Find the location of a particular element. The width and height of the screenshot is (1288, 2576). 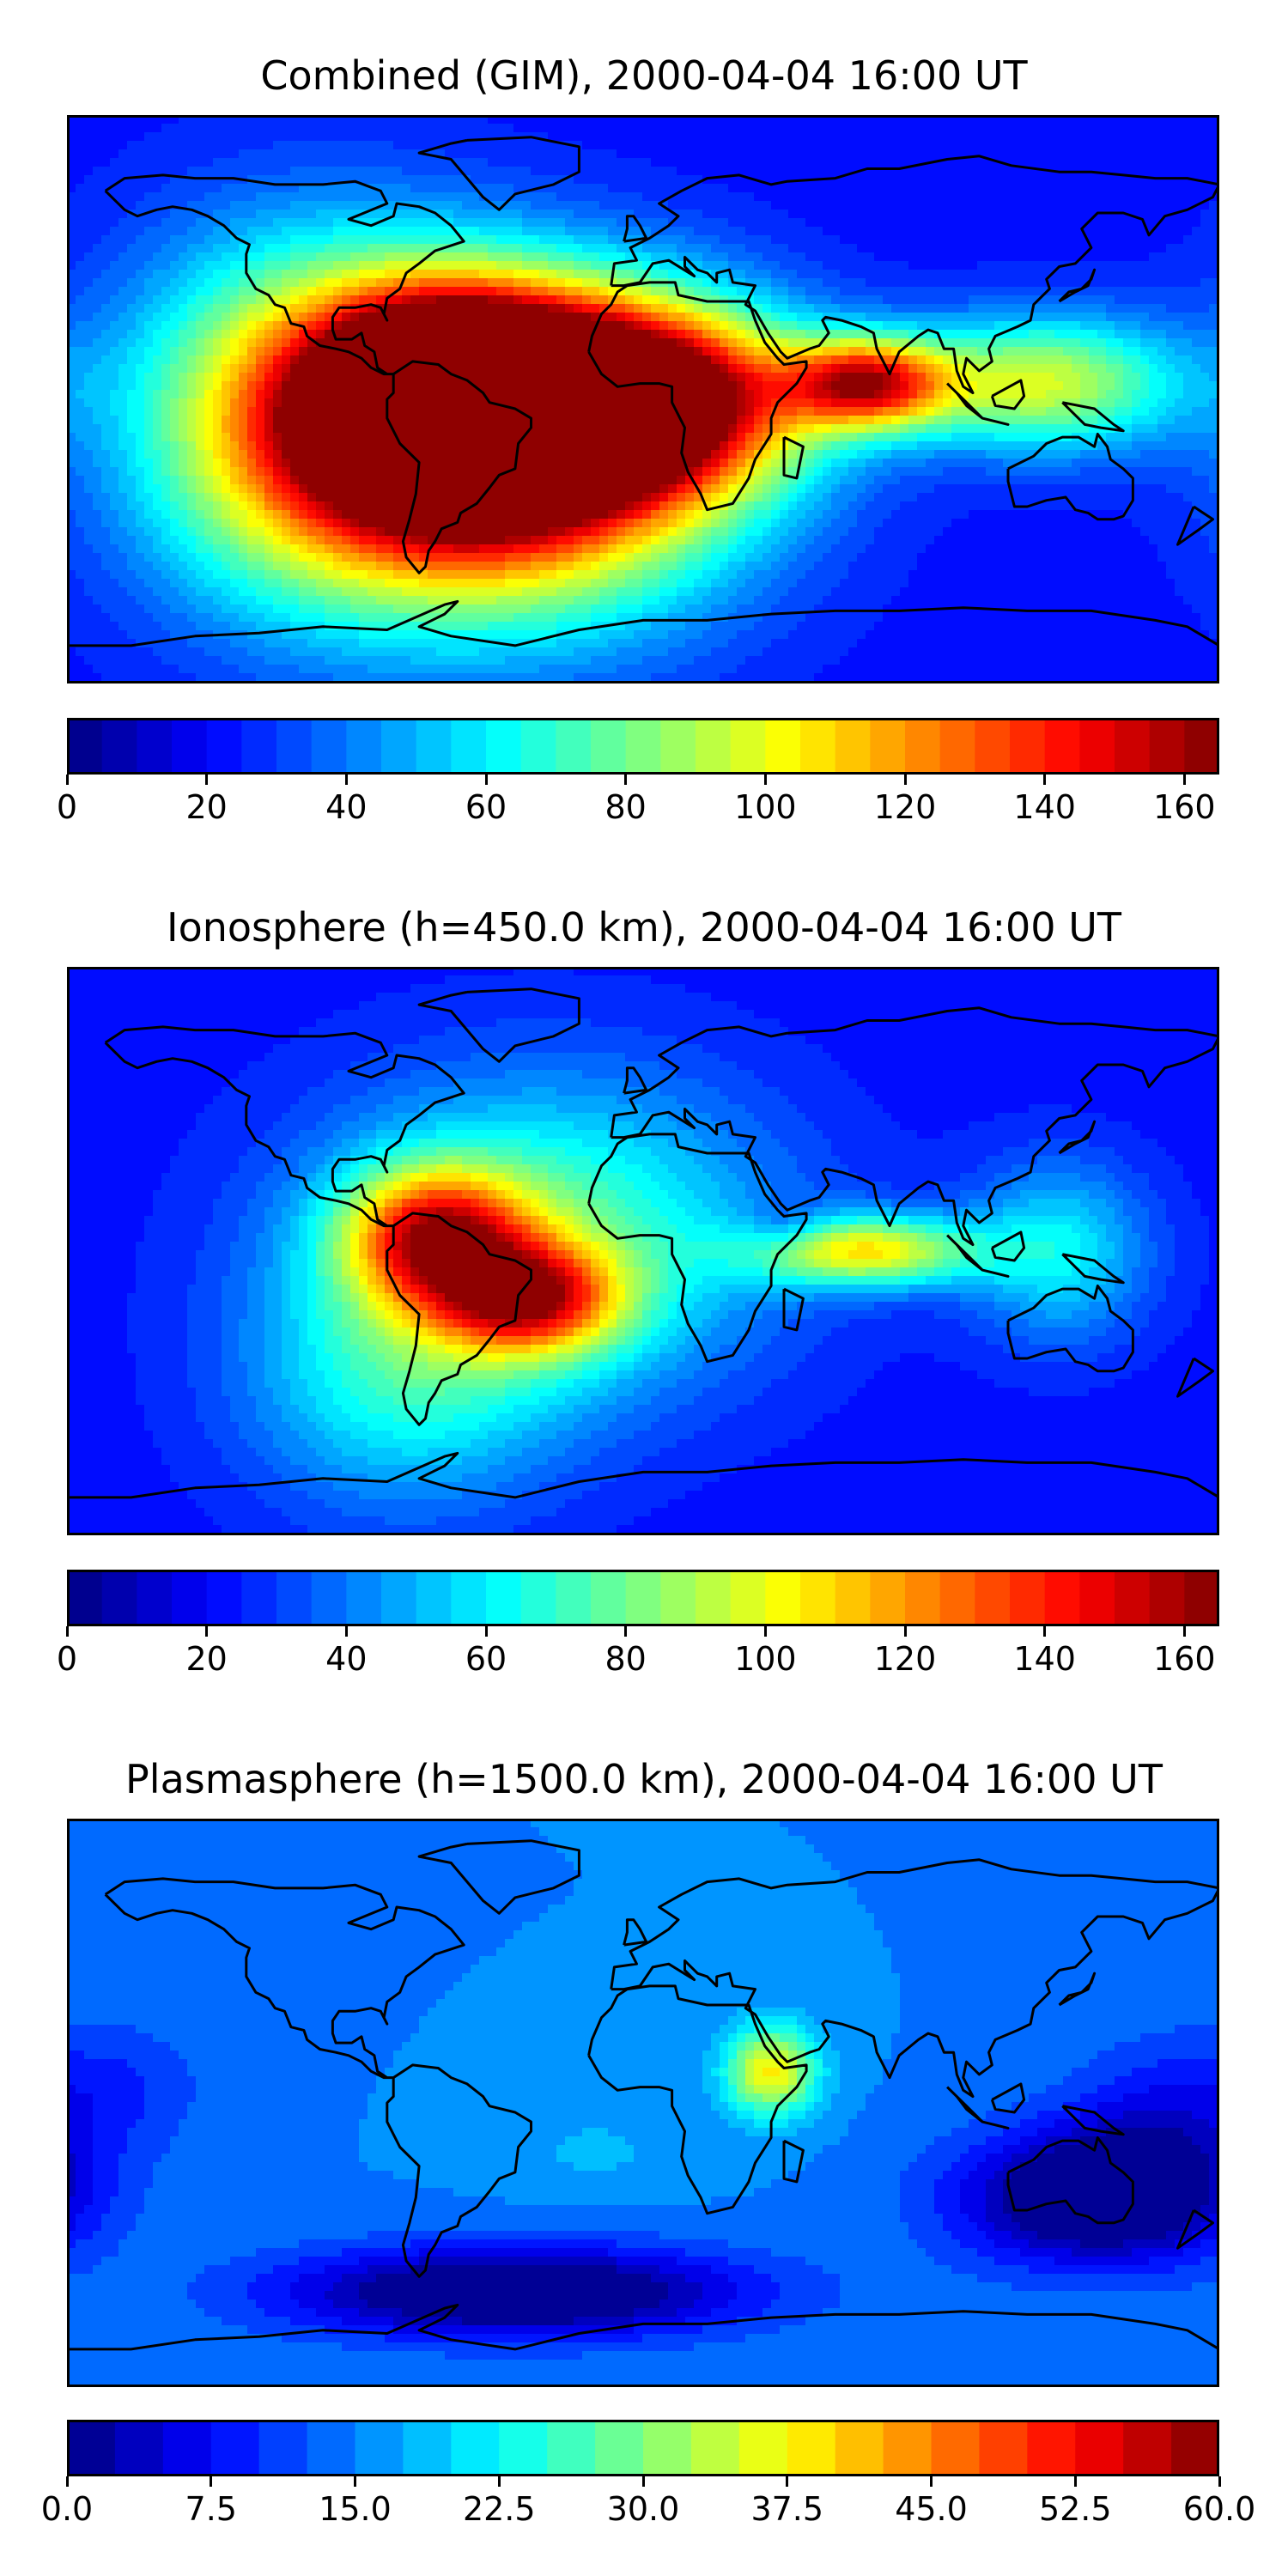

colorbar-tick-label: 0 is located at coordinates (67, 1659).